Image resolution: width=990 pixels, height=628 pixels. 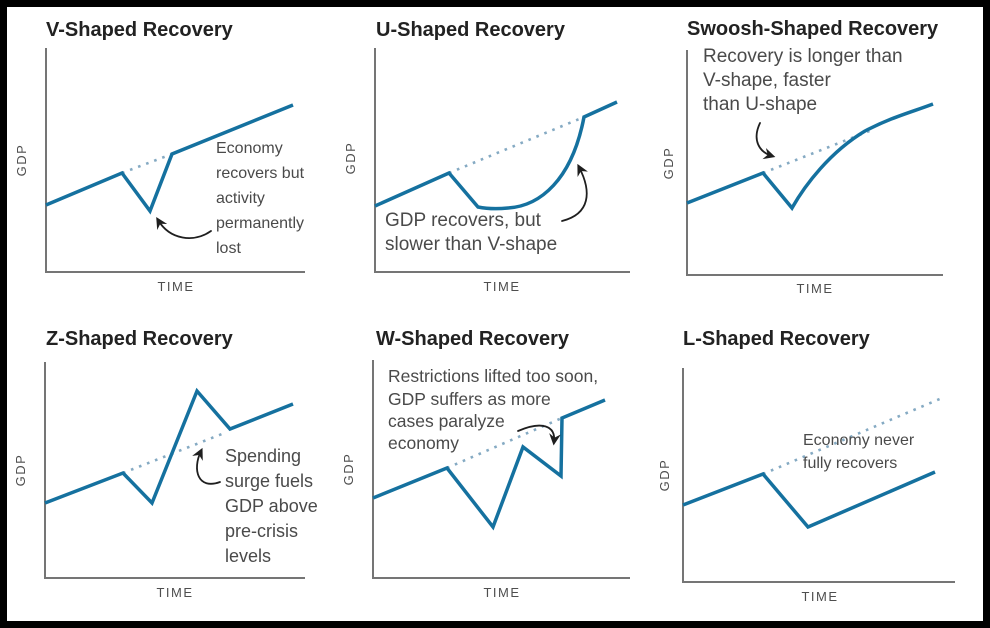 I want to click on annotation-line: lost, so click(x=228, y=248).